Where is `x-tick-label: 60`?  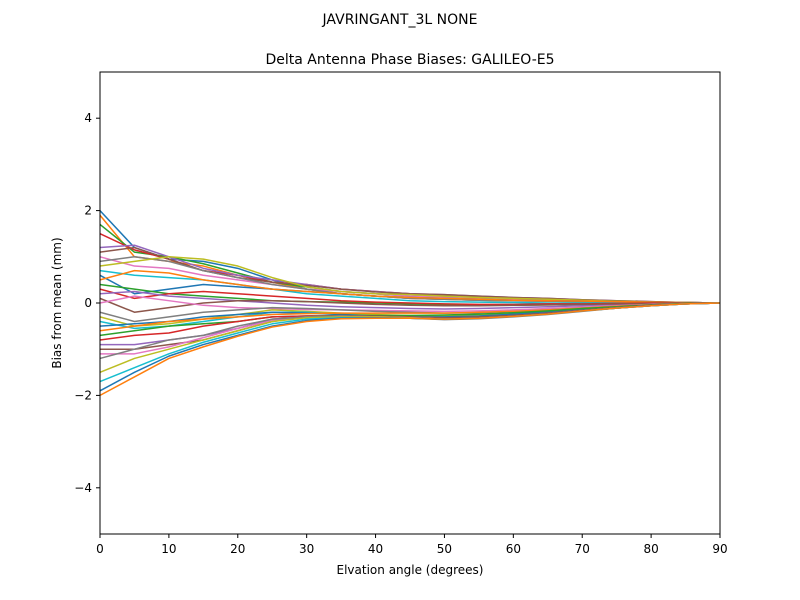
x-tick-label: 60 is located at coordinates (513, 549).